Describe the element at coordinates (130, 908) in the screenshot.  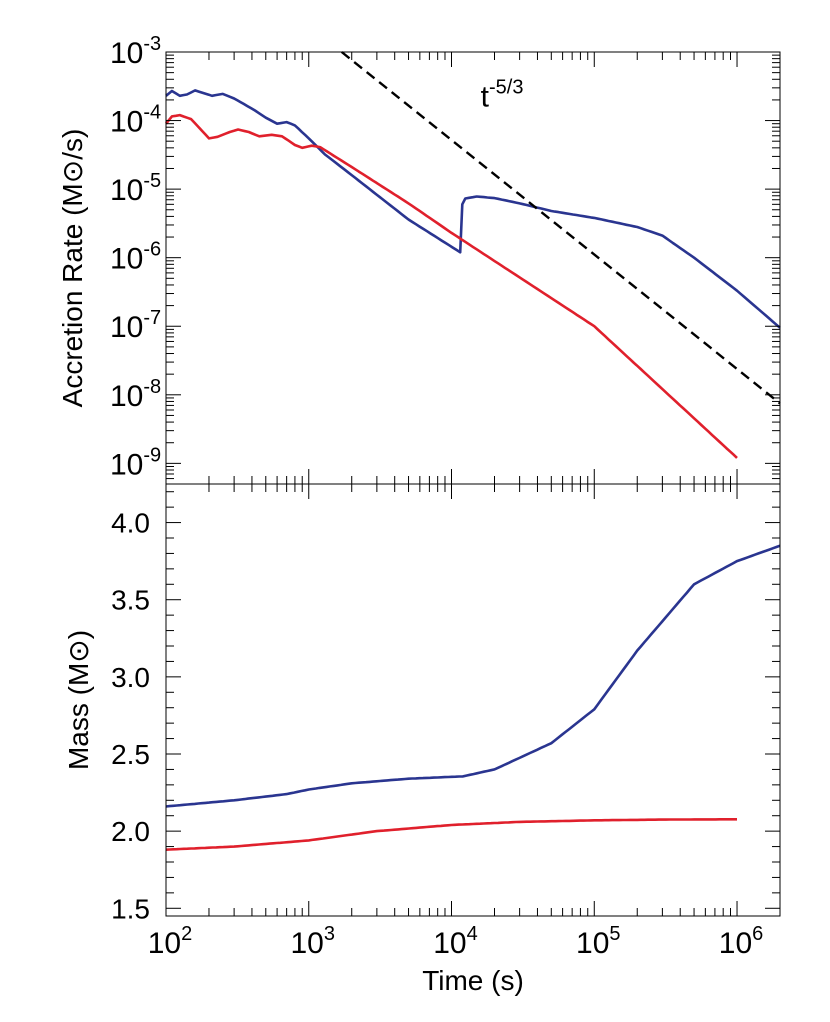
I see `y-tick-label: 1.5` at that location.